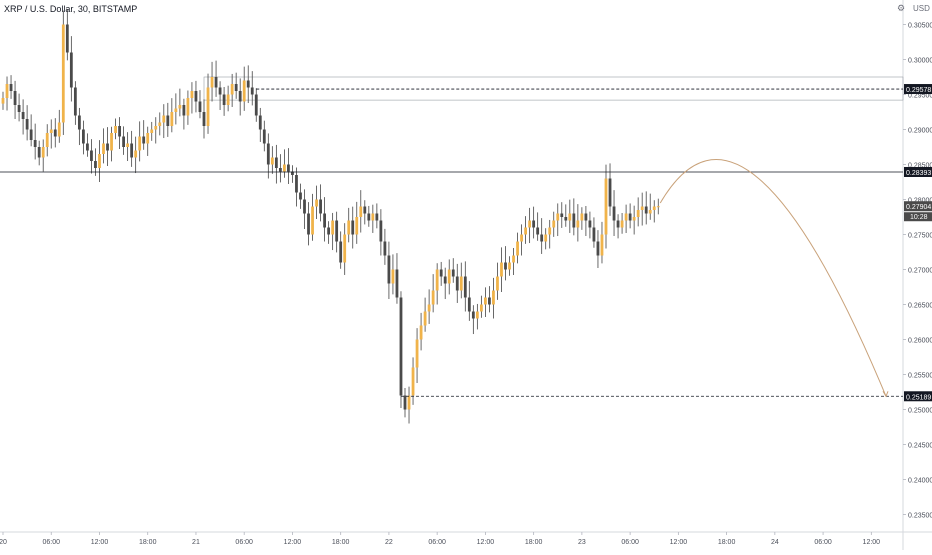 This screenshot has width=932, height=555. I want to click on settings-icon: ⚙, so click(901, 8).